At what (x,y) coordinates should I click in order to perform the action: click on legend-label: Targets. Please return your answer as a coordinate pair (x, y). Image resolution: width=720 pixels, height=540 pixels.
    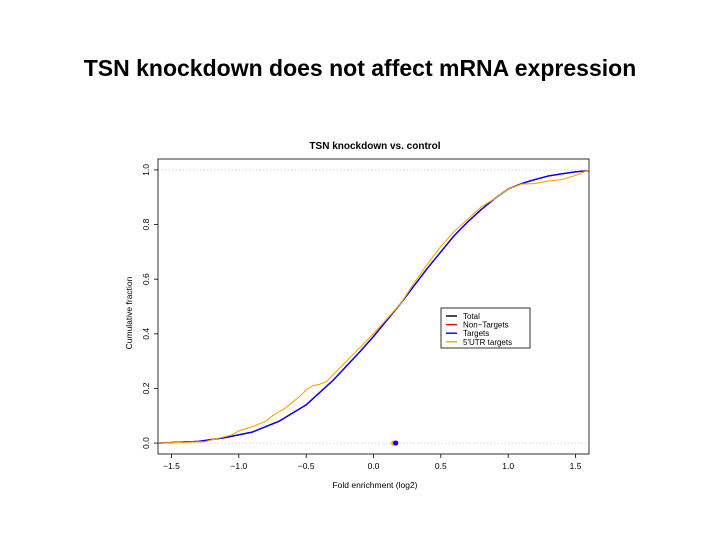
    Looking at the image, I should click on (476, 333).